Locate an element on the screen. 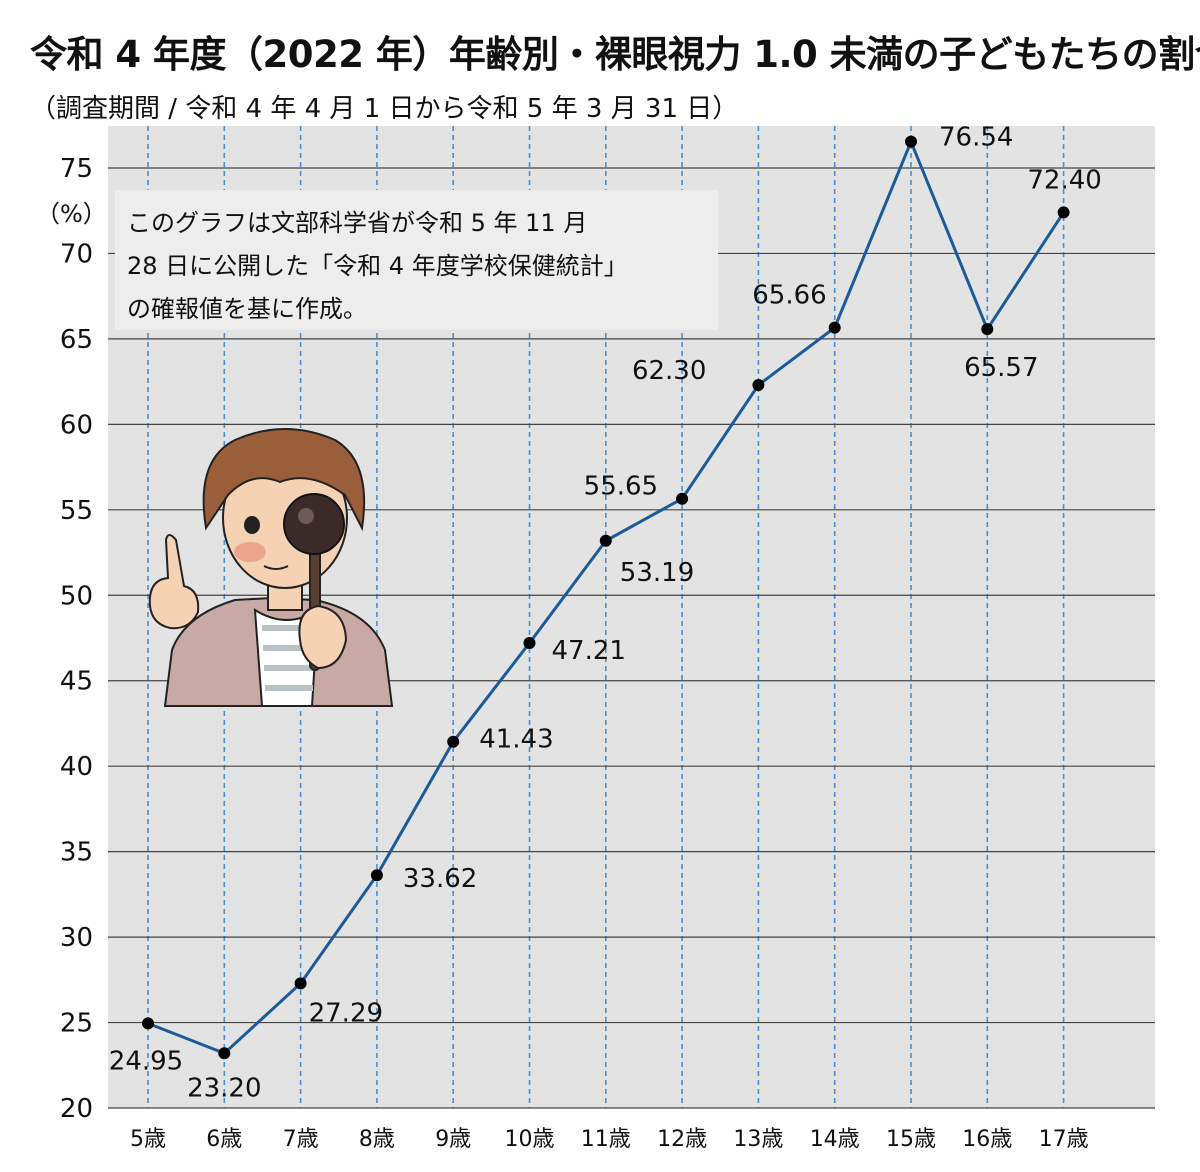 This screenshot has height=1172, width=1200. chart-title: 令和 4 年度（2022 年）年齢別・裸眼視力 1.0 未満の子どもたちの割合 is located at coordinates (615, 54).